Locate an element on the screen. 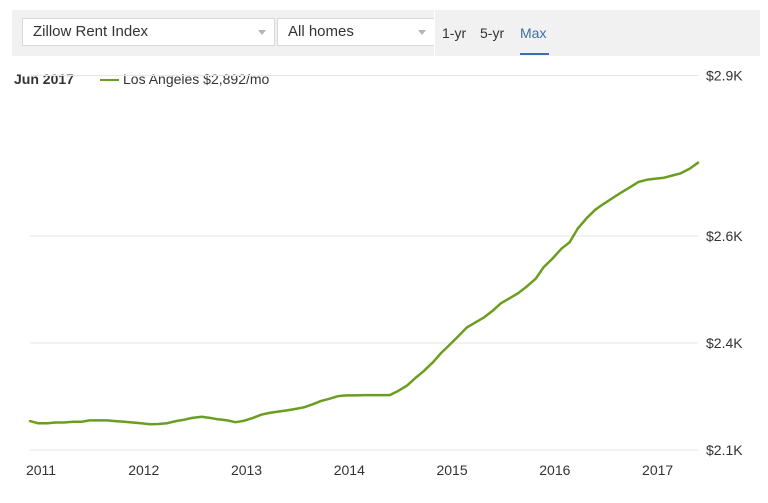 The height and width of the screenshot is (503, 768). y-axis: $2.9K $2.6K $2.4K $2.1K is located at coordinates (724, 263).